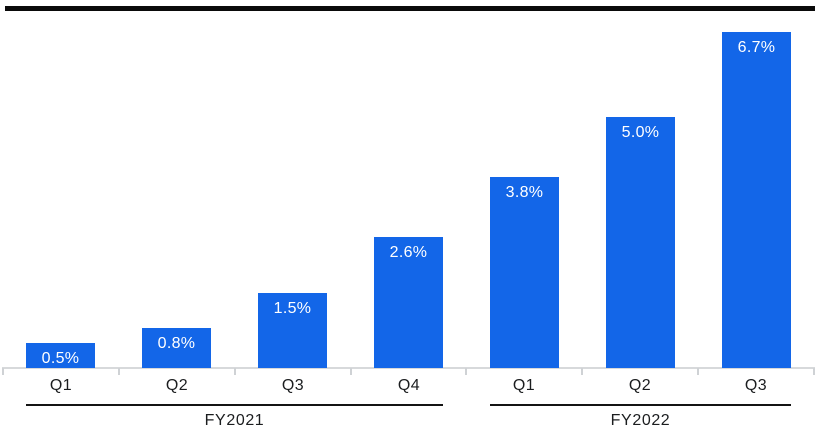 Image resolution: width=820 pixels, height=435 pixels. I want to click on bar-value-label: 6.7%, so click(756, 47).